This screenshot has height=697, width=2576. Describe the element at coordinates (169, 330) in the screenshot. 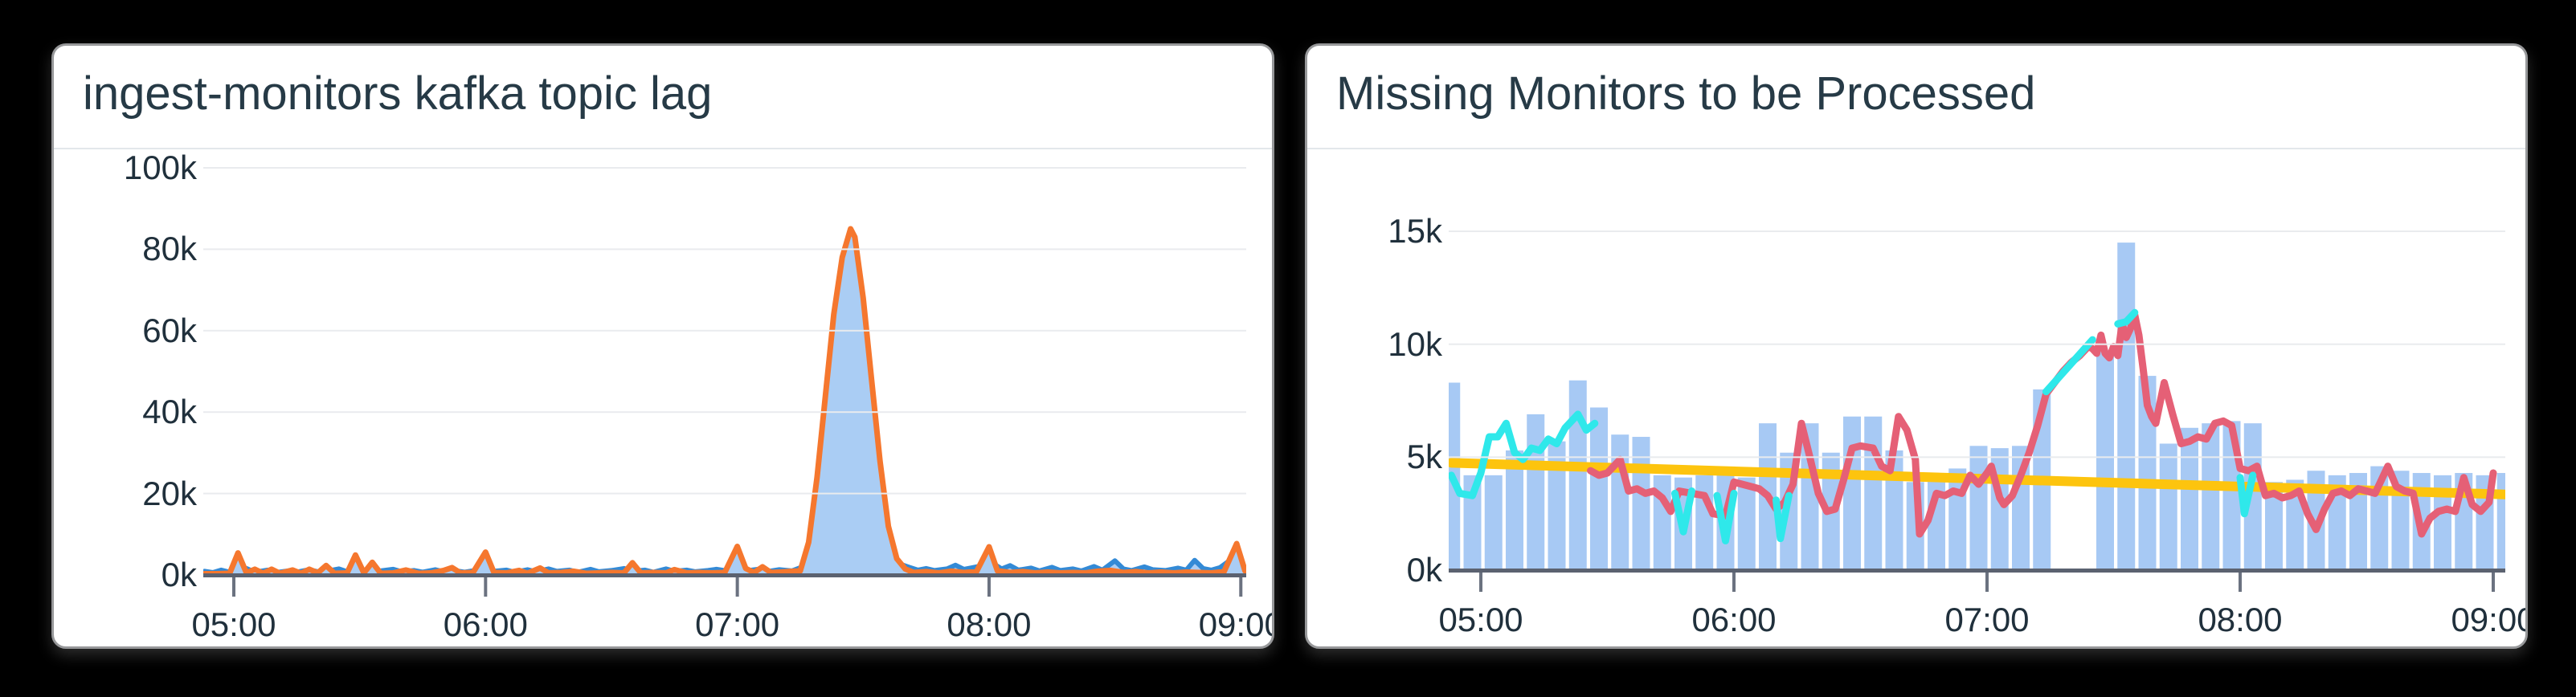

I see `y-tick-label: 60k` at that location.